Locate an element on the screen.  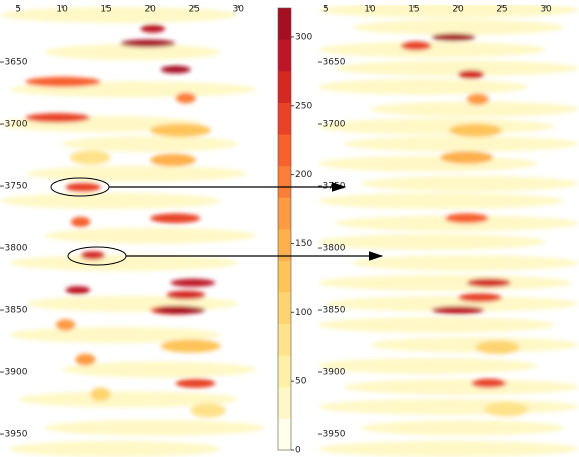
x-tick-label: 5 is located at coordinates (326, 10).